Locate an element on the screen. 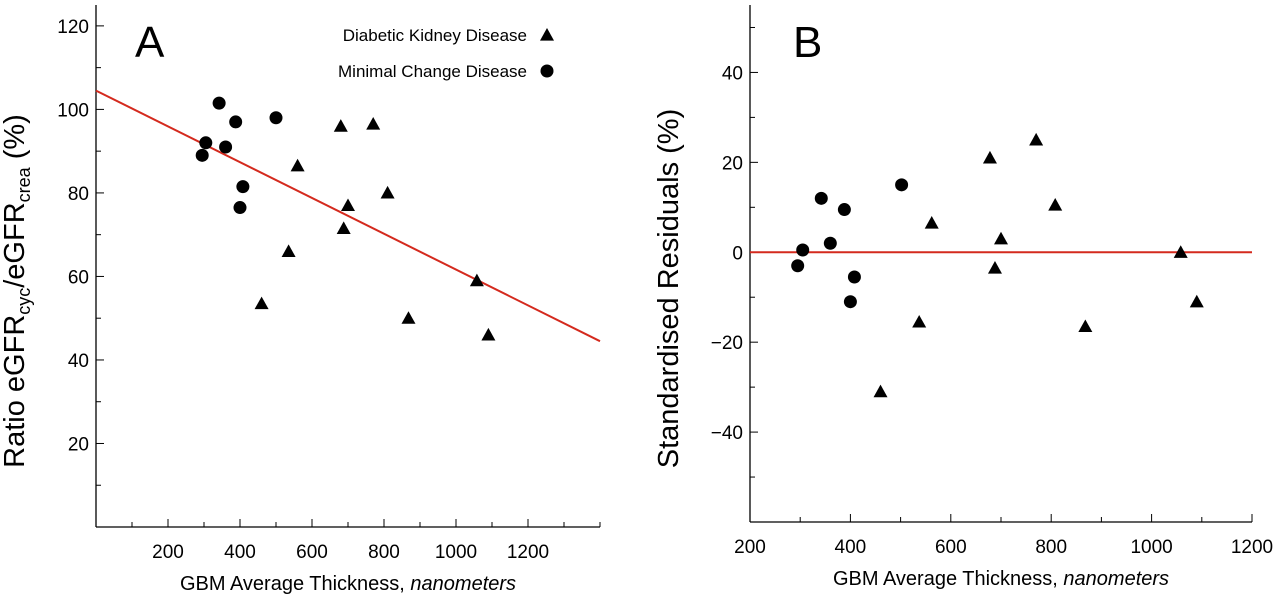 The height and width of the screenshot is (597, 1280). y-tick-label: 60 is located at coordinates (78, 277).